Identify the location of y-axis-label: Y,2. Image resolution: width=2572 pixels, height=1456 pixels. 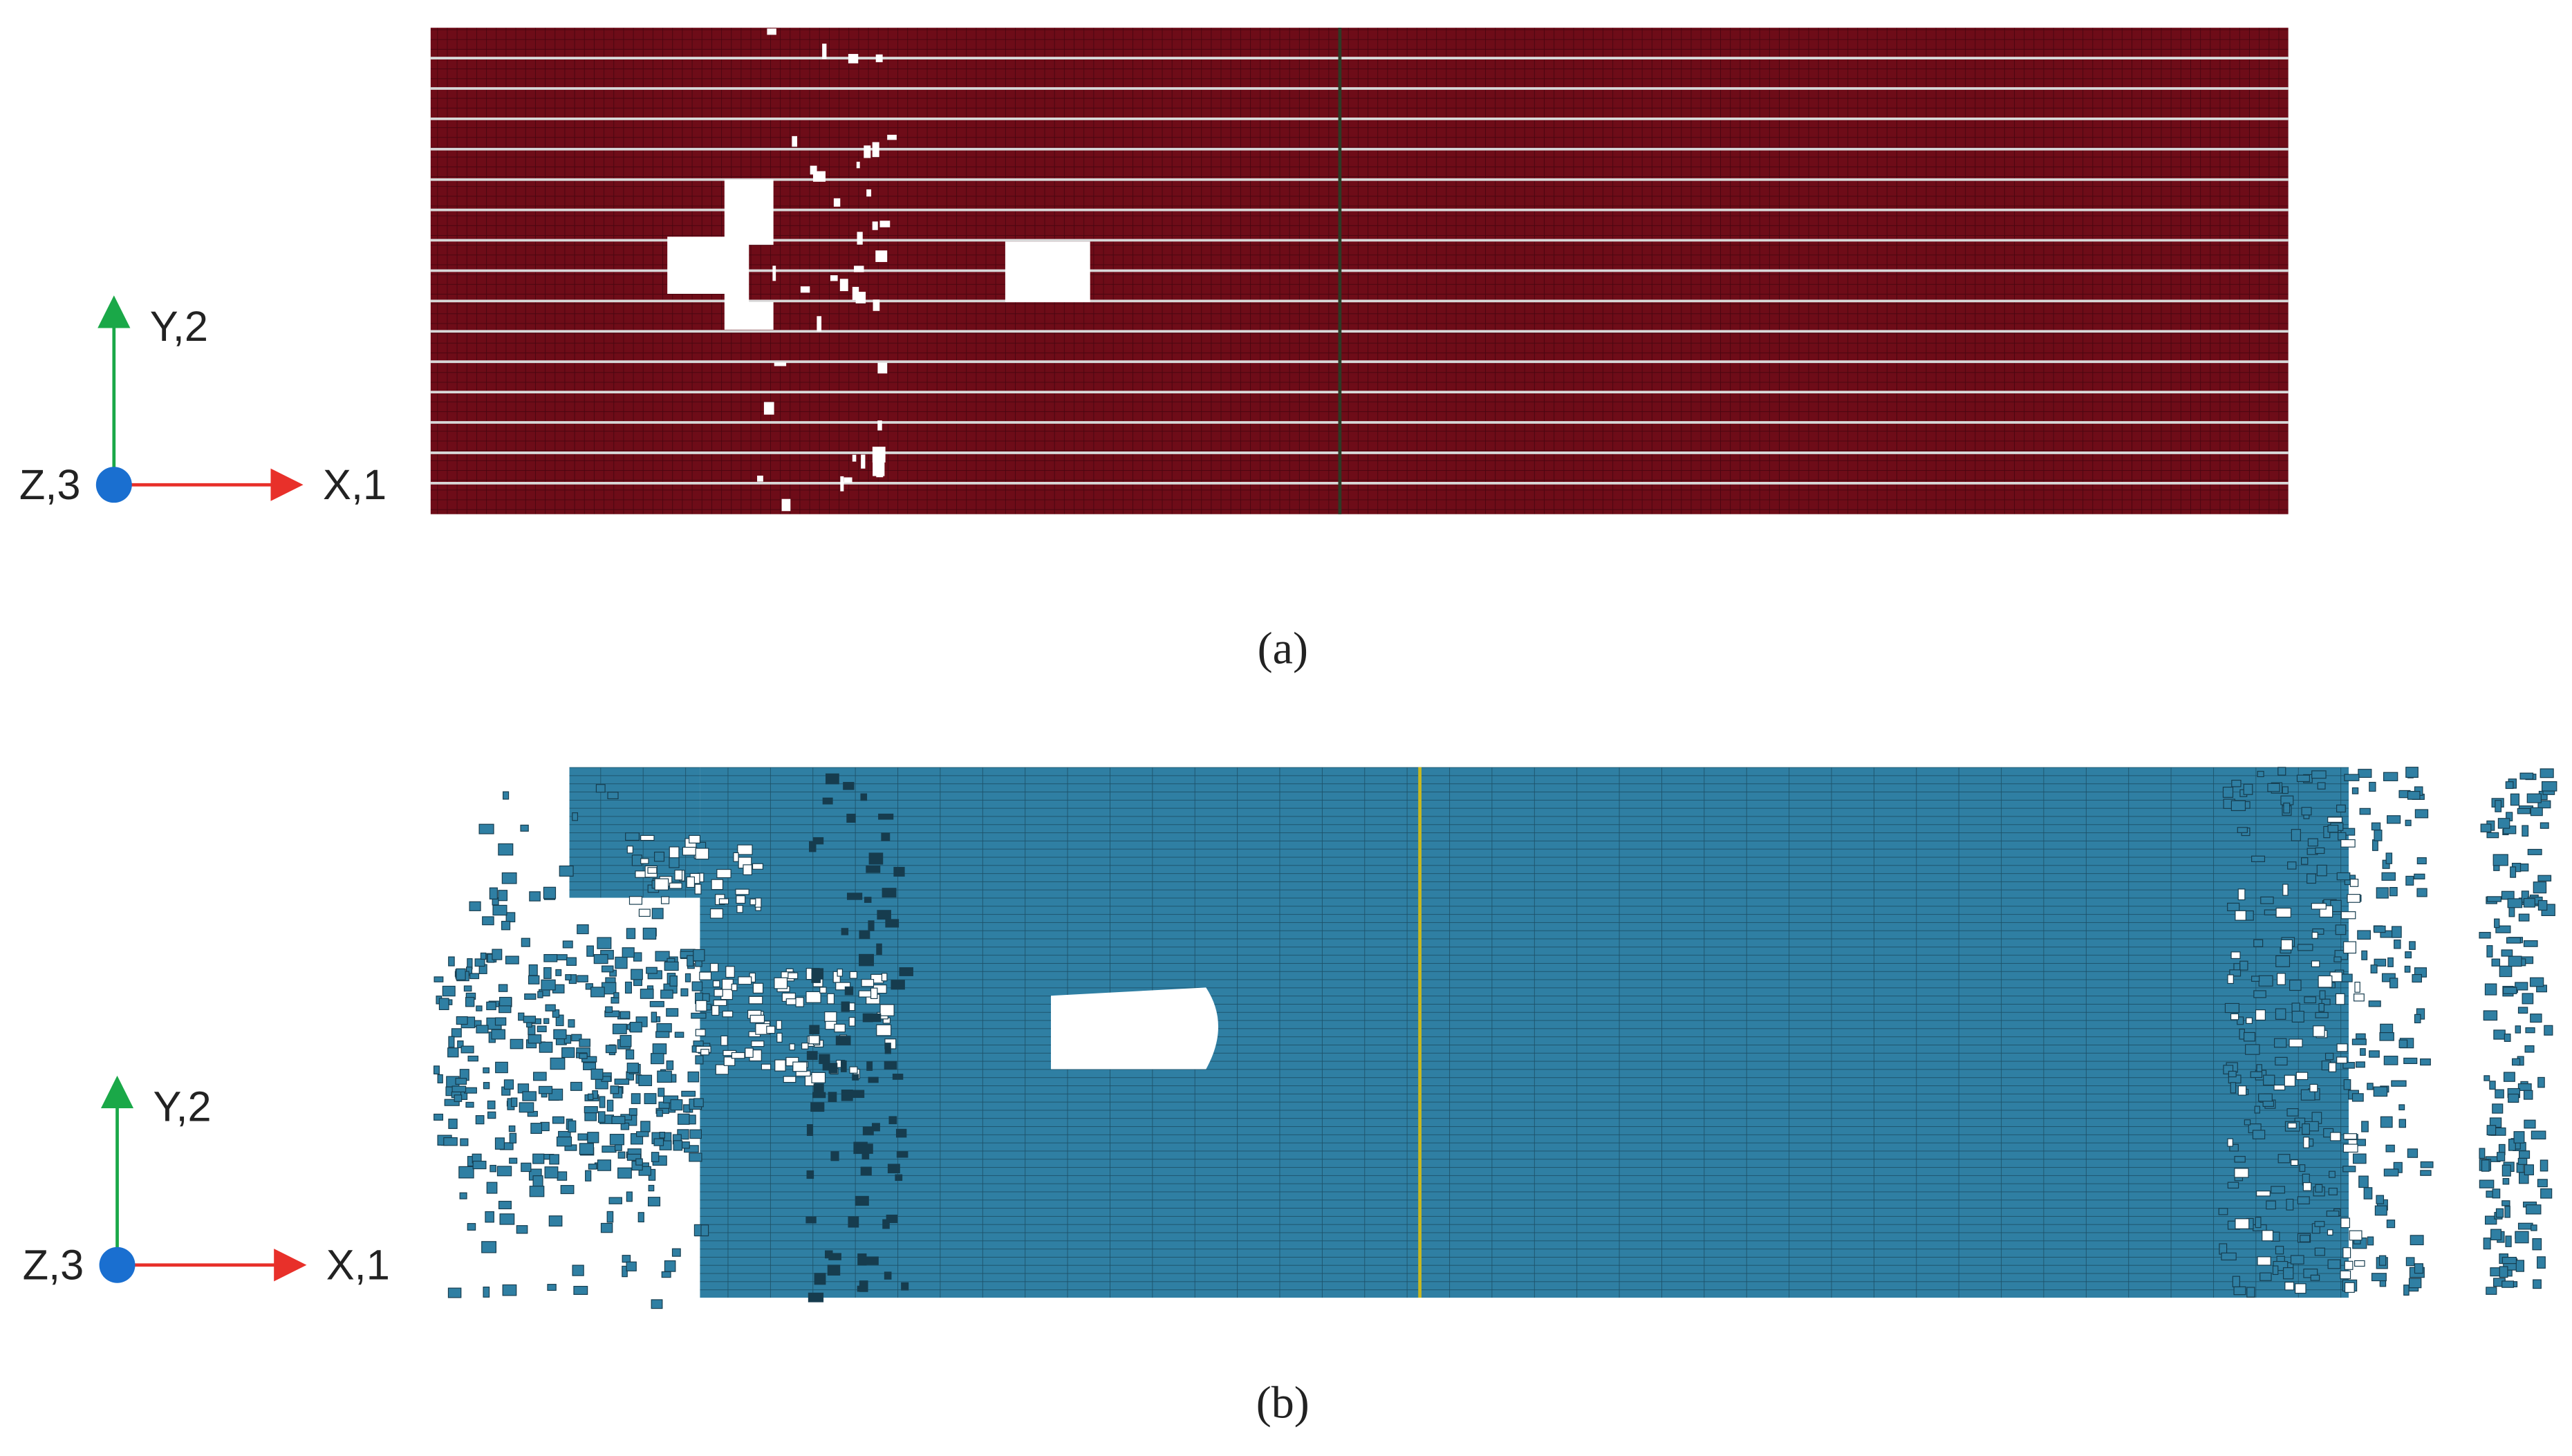
(182, 1107).